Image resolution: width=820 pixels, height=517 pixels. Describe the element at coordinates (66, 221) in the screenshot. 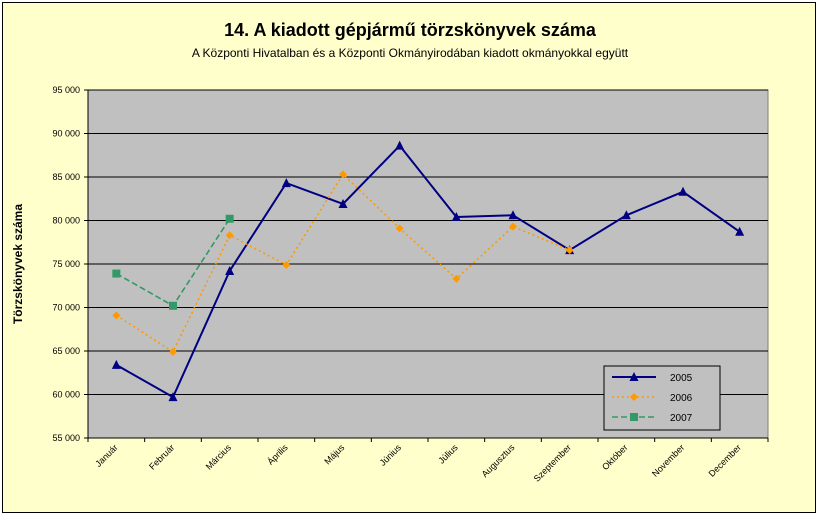

I see `y-tick-label: 80 000` at that location.